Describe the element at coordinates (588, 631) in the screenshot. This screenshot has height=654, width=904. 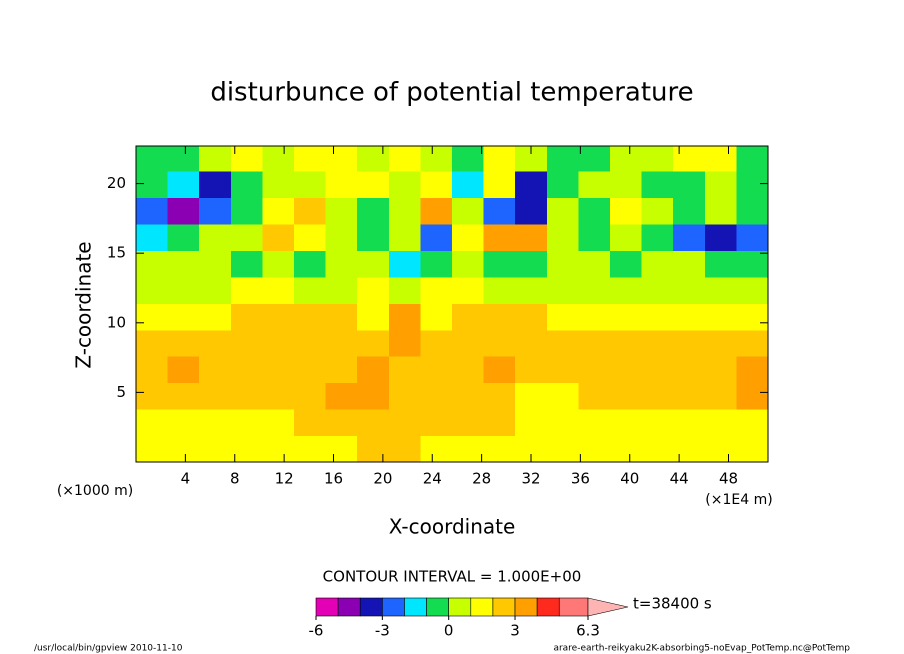
I see `colorbar-tick-label: 6.3` at that location.